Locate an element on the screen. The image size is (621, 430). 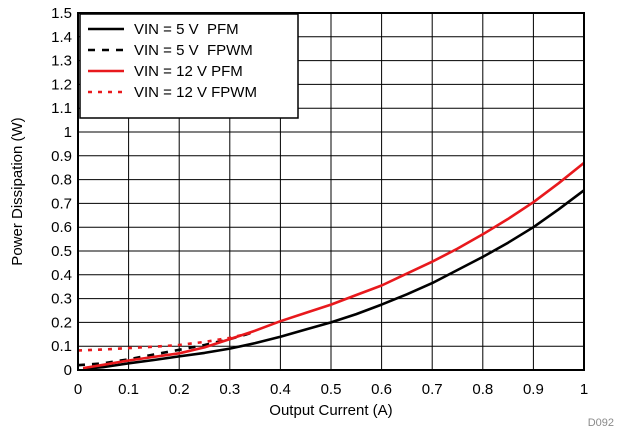
x-tick-label: 0.4 is located at coordinates (280, 389).